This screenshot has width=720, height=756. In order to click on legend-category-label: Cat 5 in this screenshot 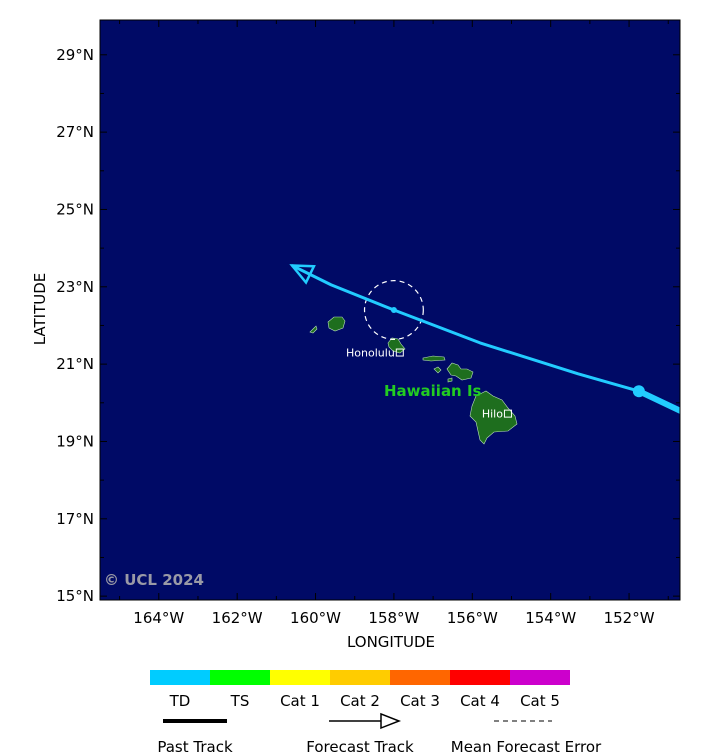, I will do `click(540, 701)`.